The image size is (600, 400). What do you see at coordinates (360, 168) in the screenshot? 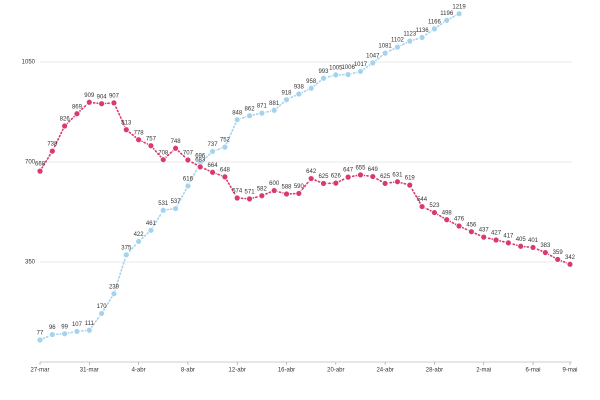
I see `data-label: 655` at bounding box center [360, 168].